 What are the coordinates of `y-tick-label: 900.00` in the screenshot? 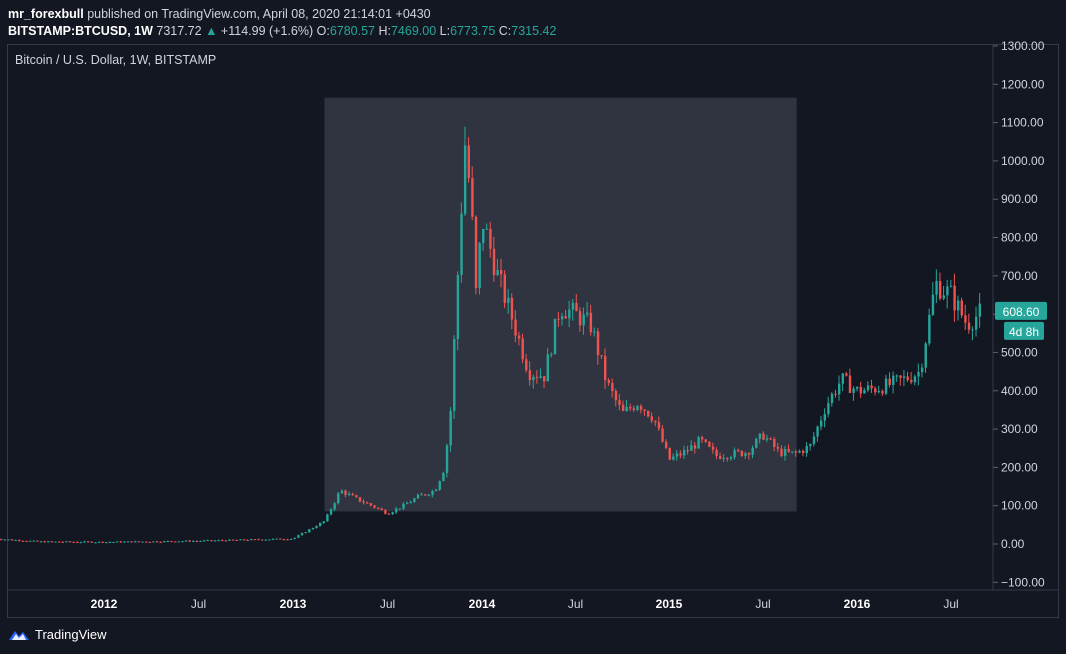 It's located at (1019, 199).